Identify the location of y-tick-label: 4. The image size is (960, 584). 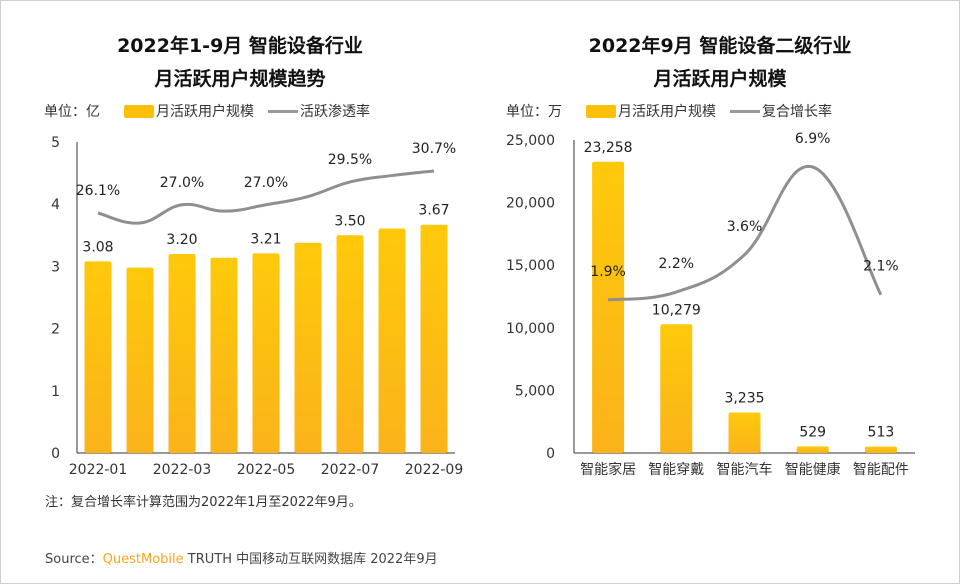
(55, 205).